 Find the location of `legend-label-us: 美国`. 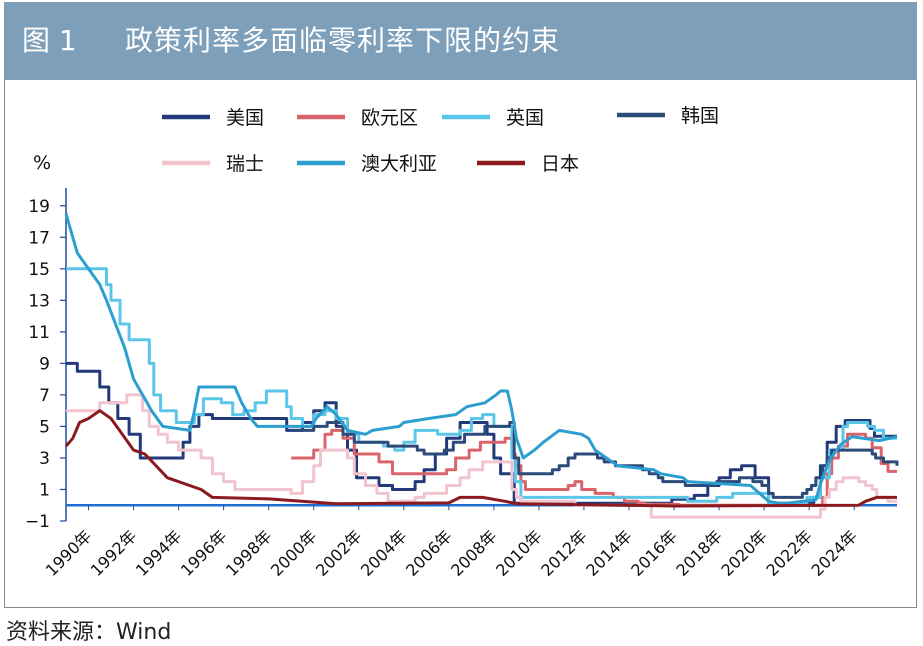

legend-label-us: 美国 is located at coordinates (245, 118).